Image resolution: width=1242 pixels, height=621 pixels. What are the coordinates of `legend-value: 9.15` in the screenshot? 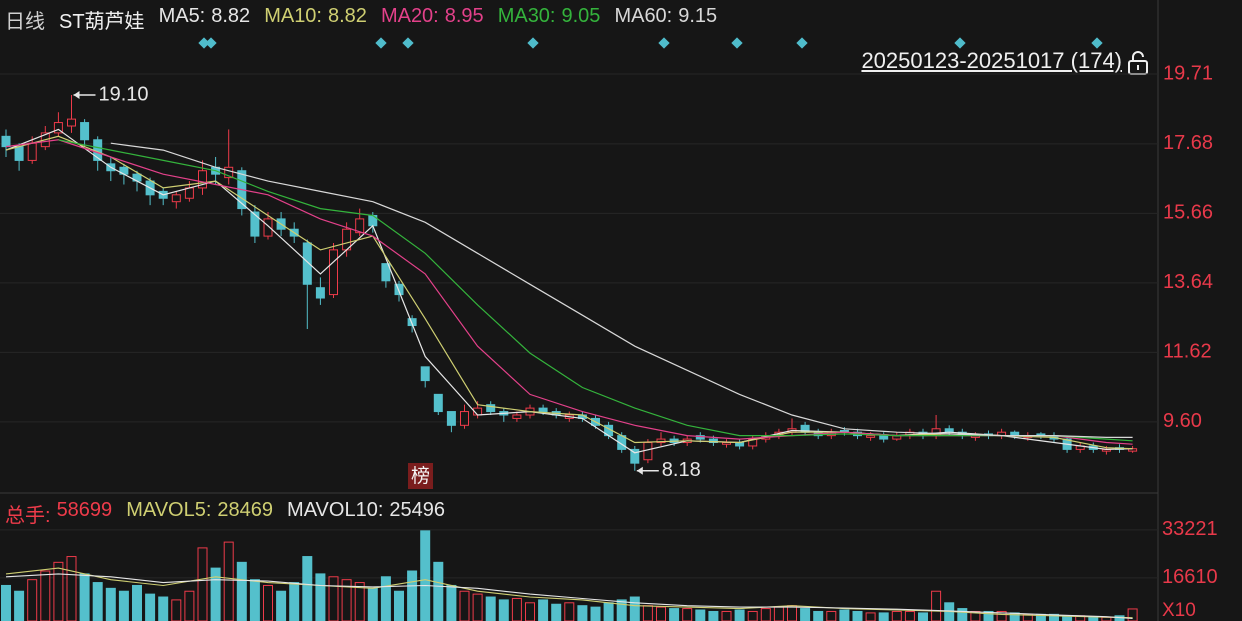 It's located at (698, 16).